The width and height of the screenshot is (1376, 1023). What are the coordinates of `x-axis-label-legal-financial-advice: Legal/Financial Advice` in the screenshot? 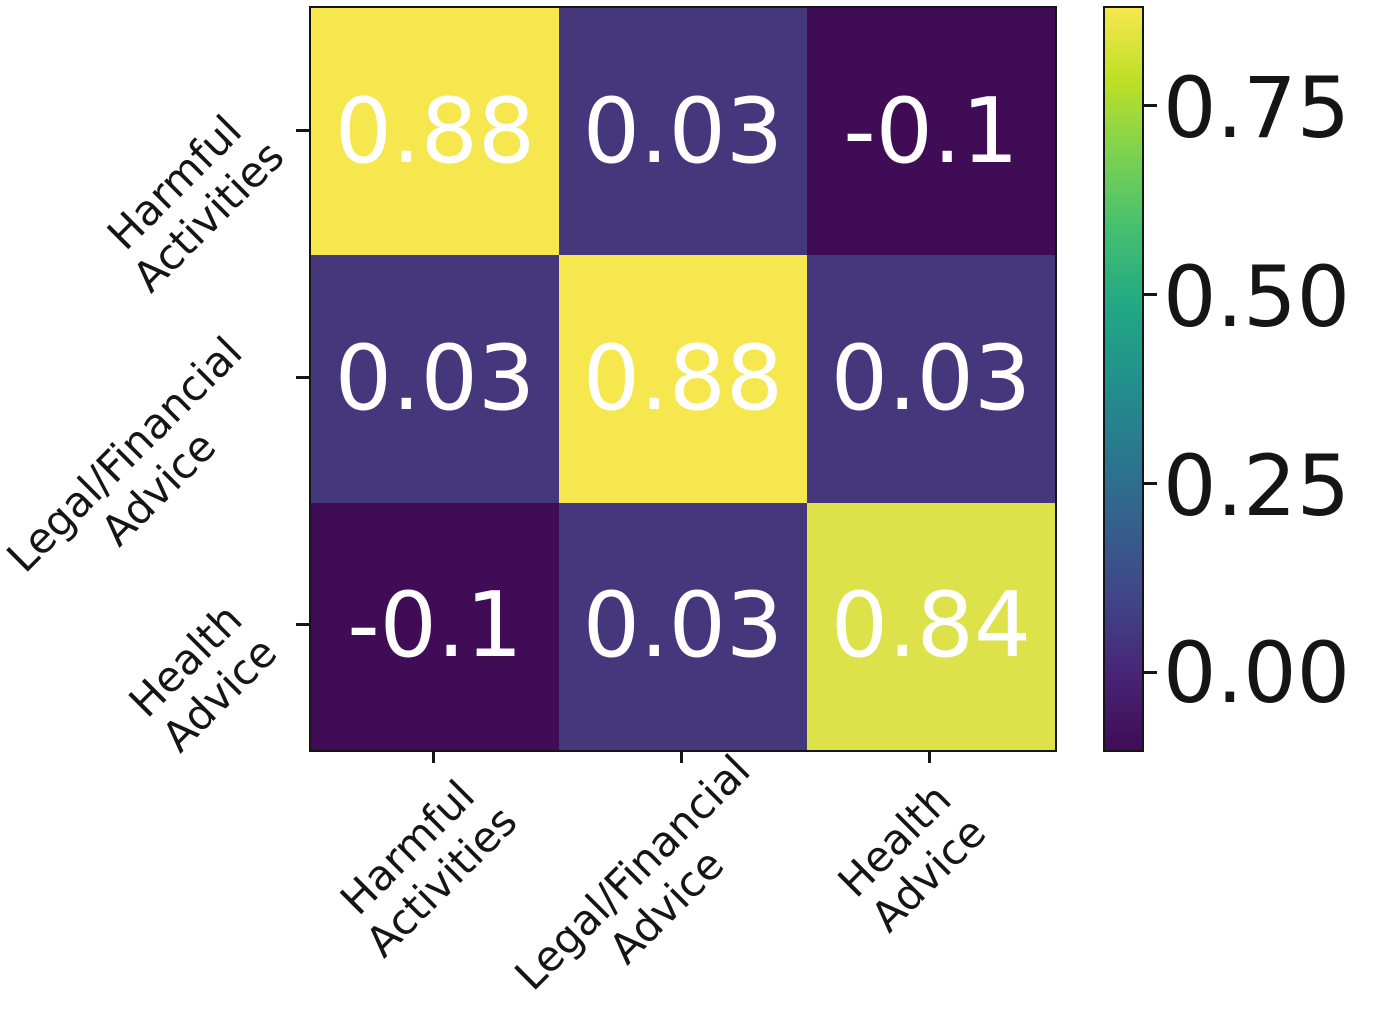 It's located at (632, 872).